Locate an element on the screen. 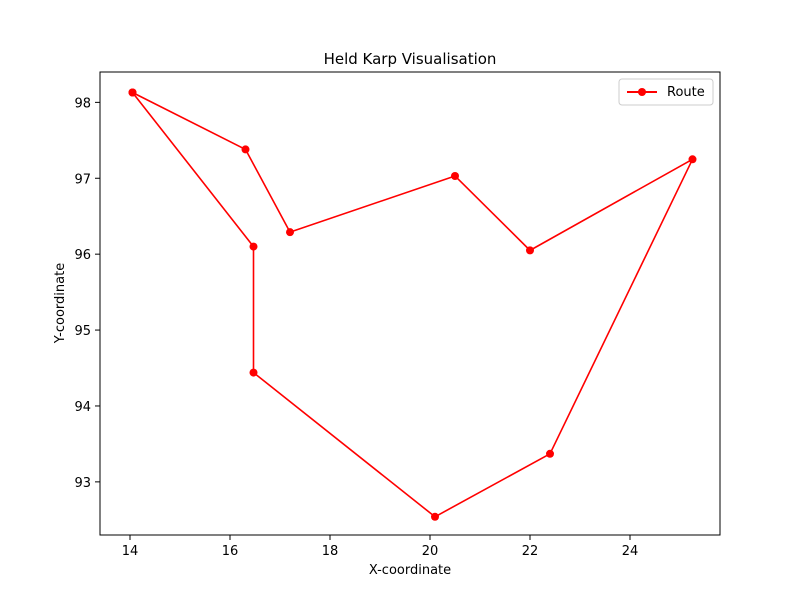  x-axis-ticks: 14 16 18 20 22 24 is located at coordinates (380, 547).